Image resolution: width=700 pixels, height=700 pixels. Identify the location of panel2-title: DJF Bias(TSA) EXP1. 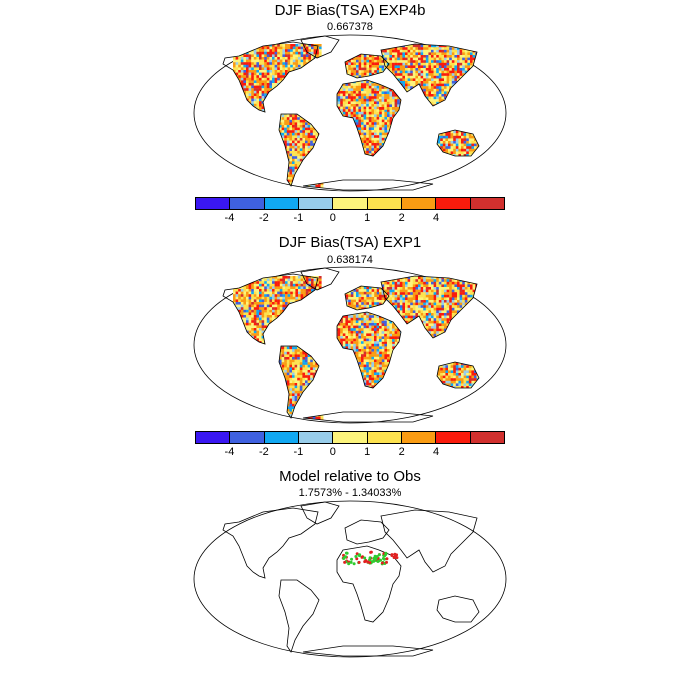
(350, 242).